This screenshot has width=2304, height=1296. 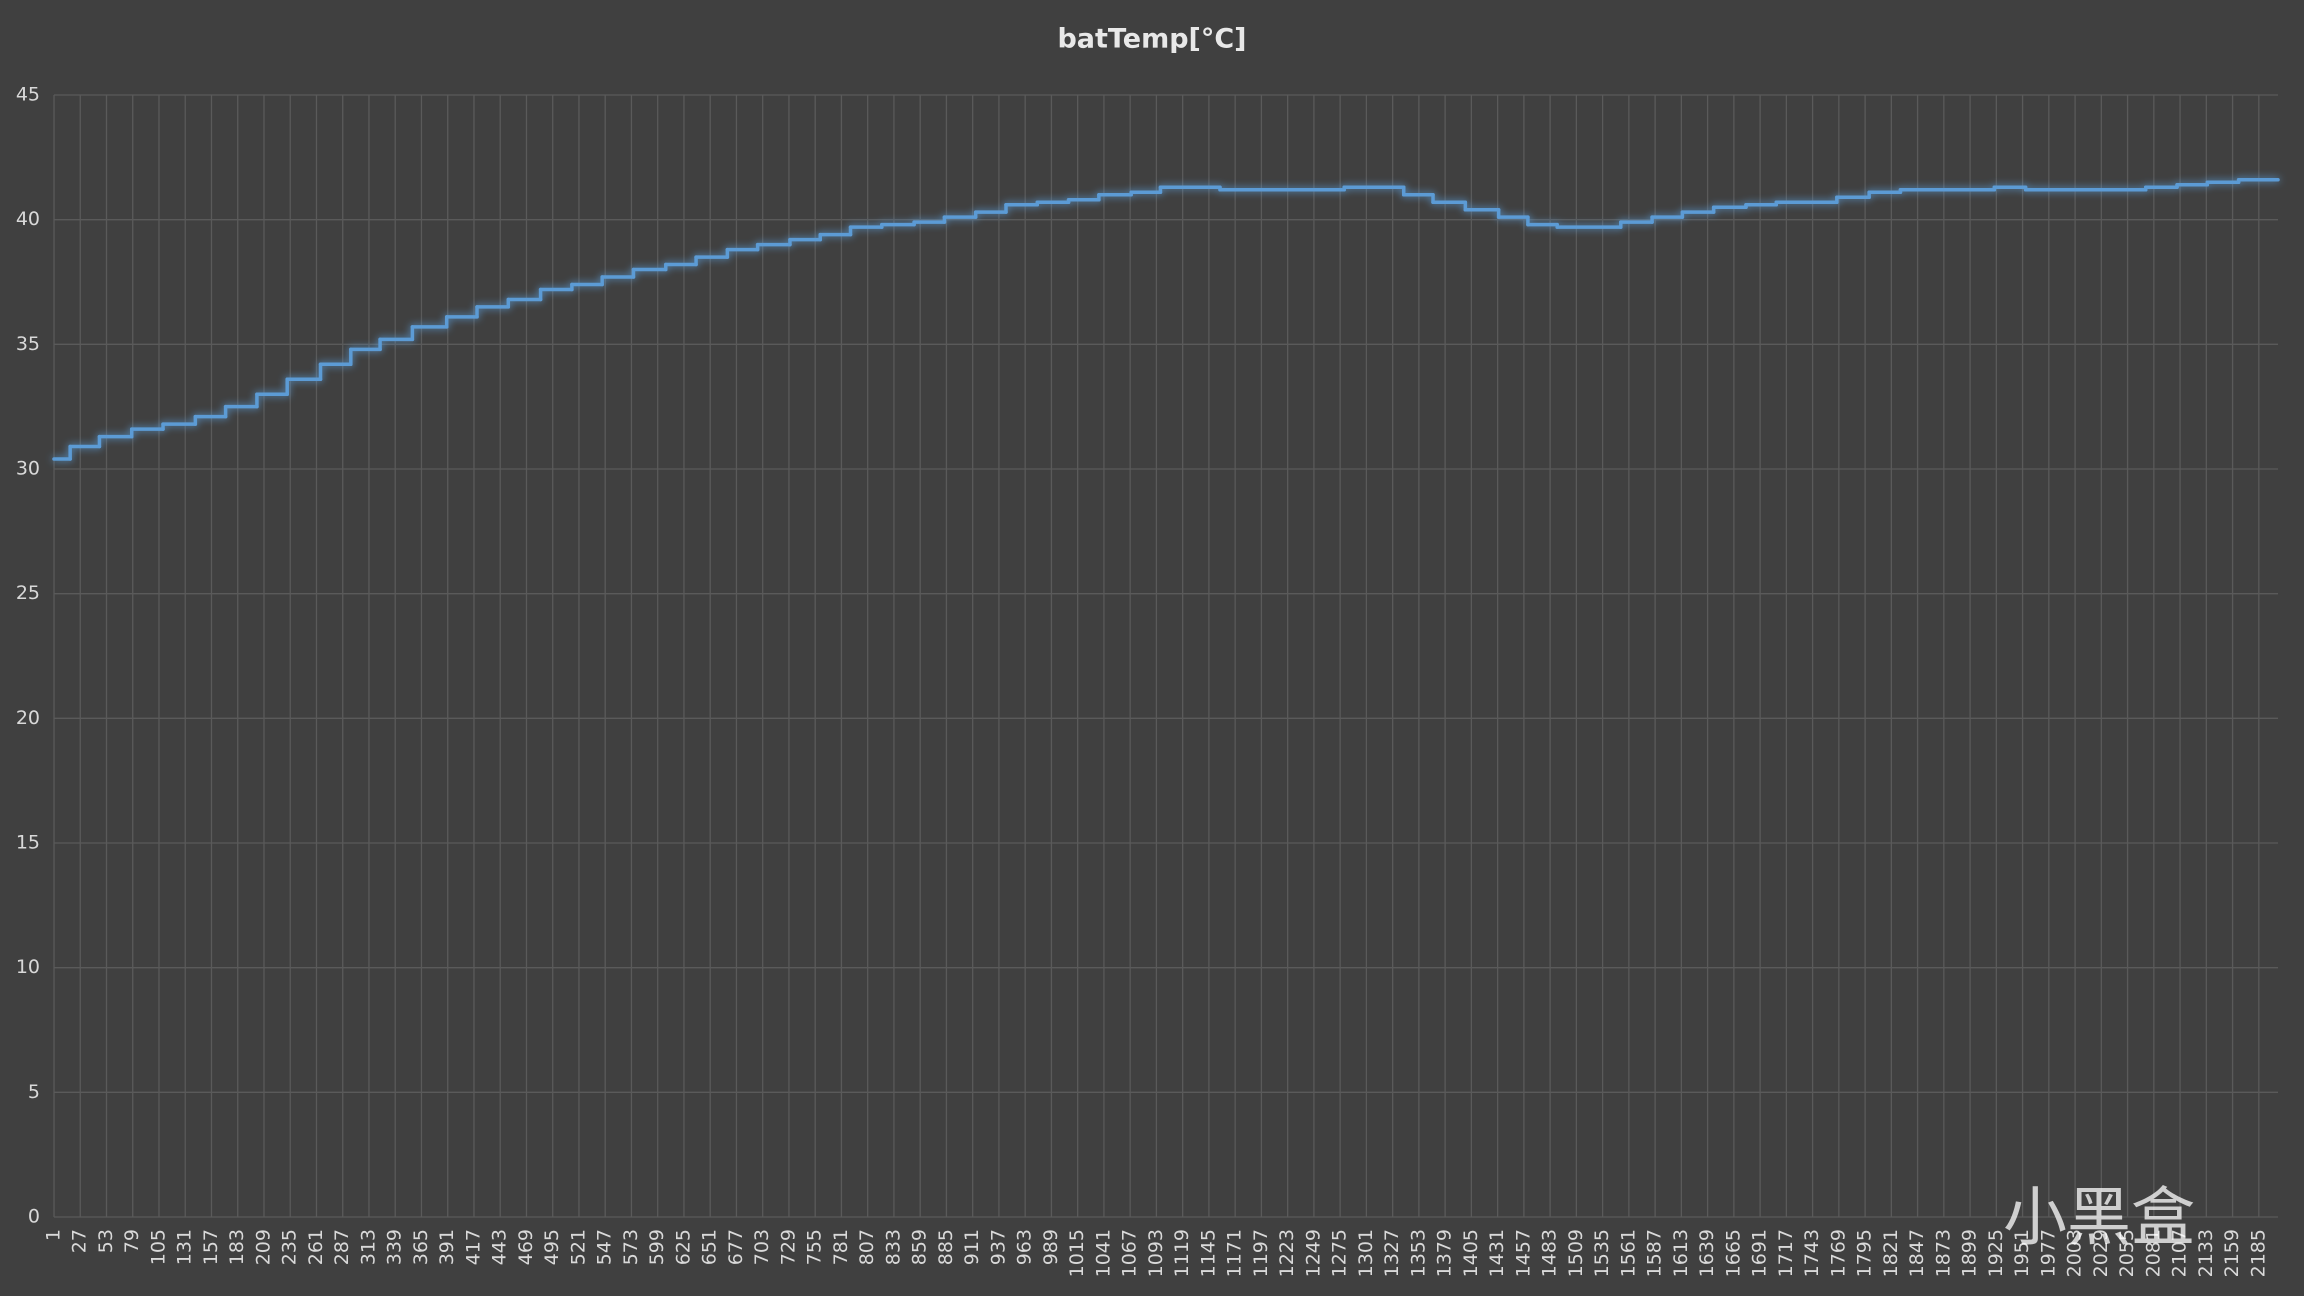 What do you see at coordinates (1996, 1253) in the screenshot?
I see `x-tick-label: 1925` at bounding box center [1996, 1253].